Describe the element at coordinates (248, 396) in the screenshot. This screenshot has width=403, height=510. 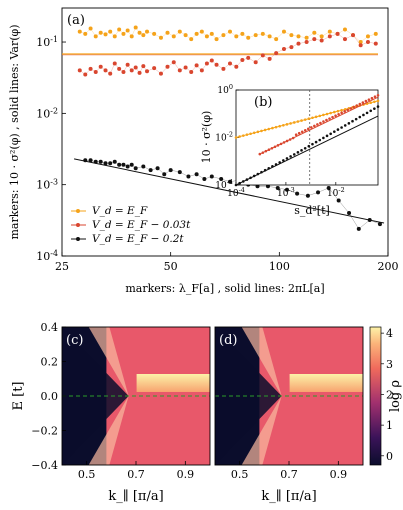
I see `heatmap-left-cone` at that location.